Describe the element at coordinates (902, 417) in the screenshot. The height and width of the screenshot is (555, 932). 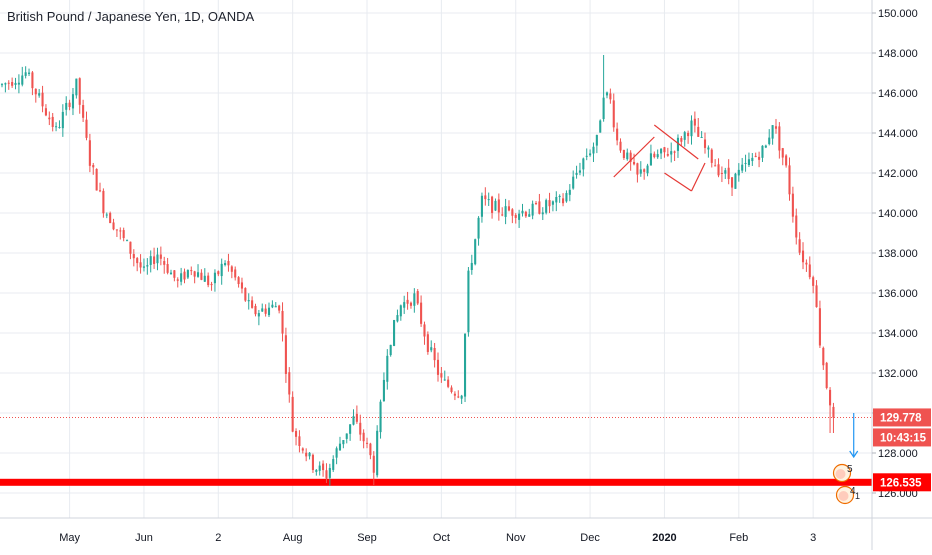
I see `last-price-tag` at that location.